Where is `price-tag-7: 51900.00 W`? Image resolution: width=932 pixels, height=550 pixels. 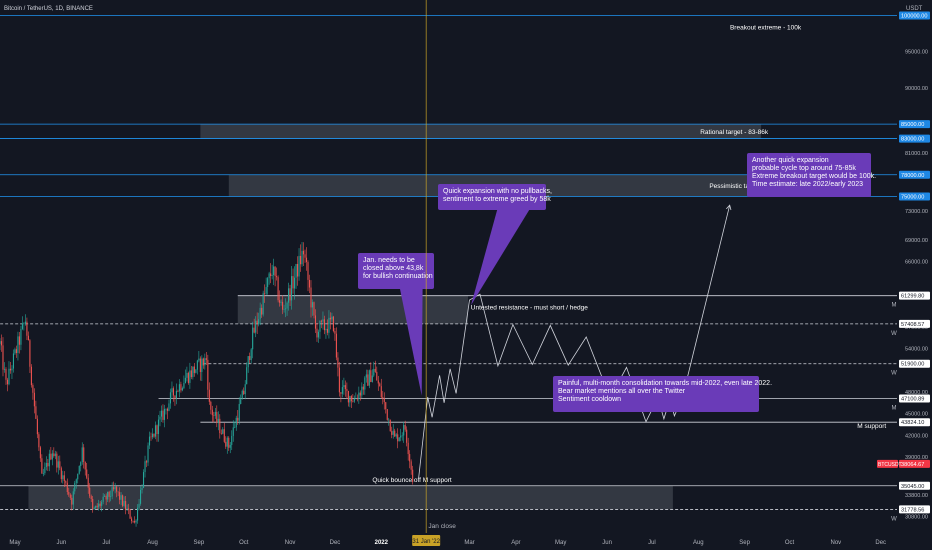
price-tag-7: 51900.00 W is located at coordinates (910, 368).